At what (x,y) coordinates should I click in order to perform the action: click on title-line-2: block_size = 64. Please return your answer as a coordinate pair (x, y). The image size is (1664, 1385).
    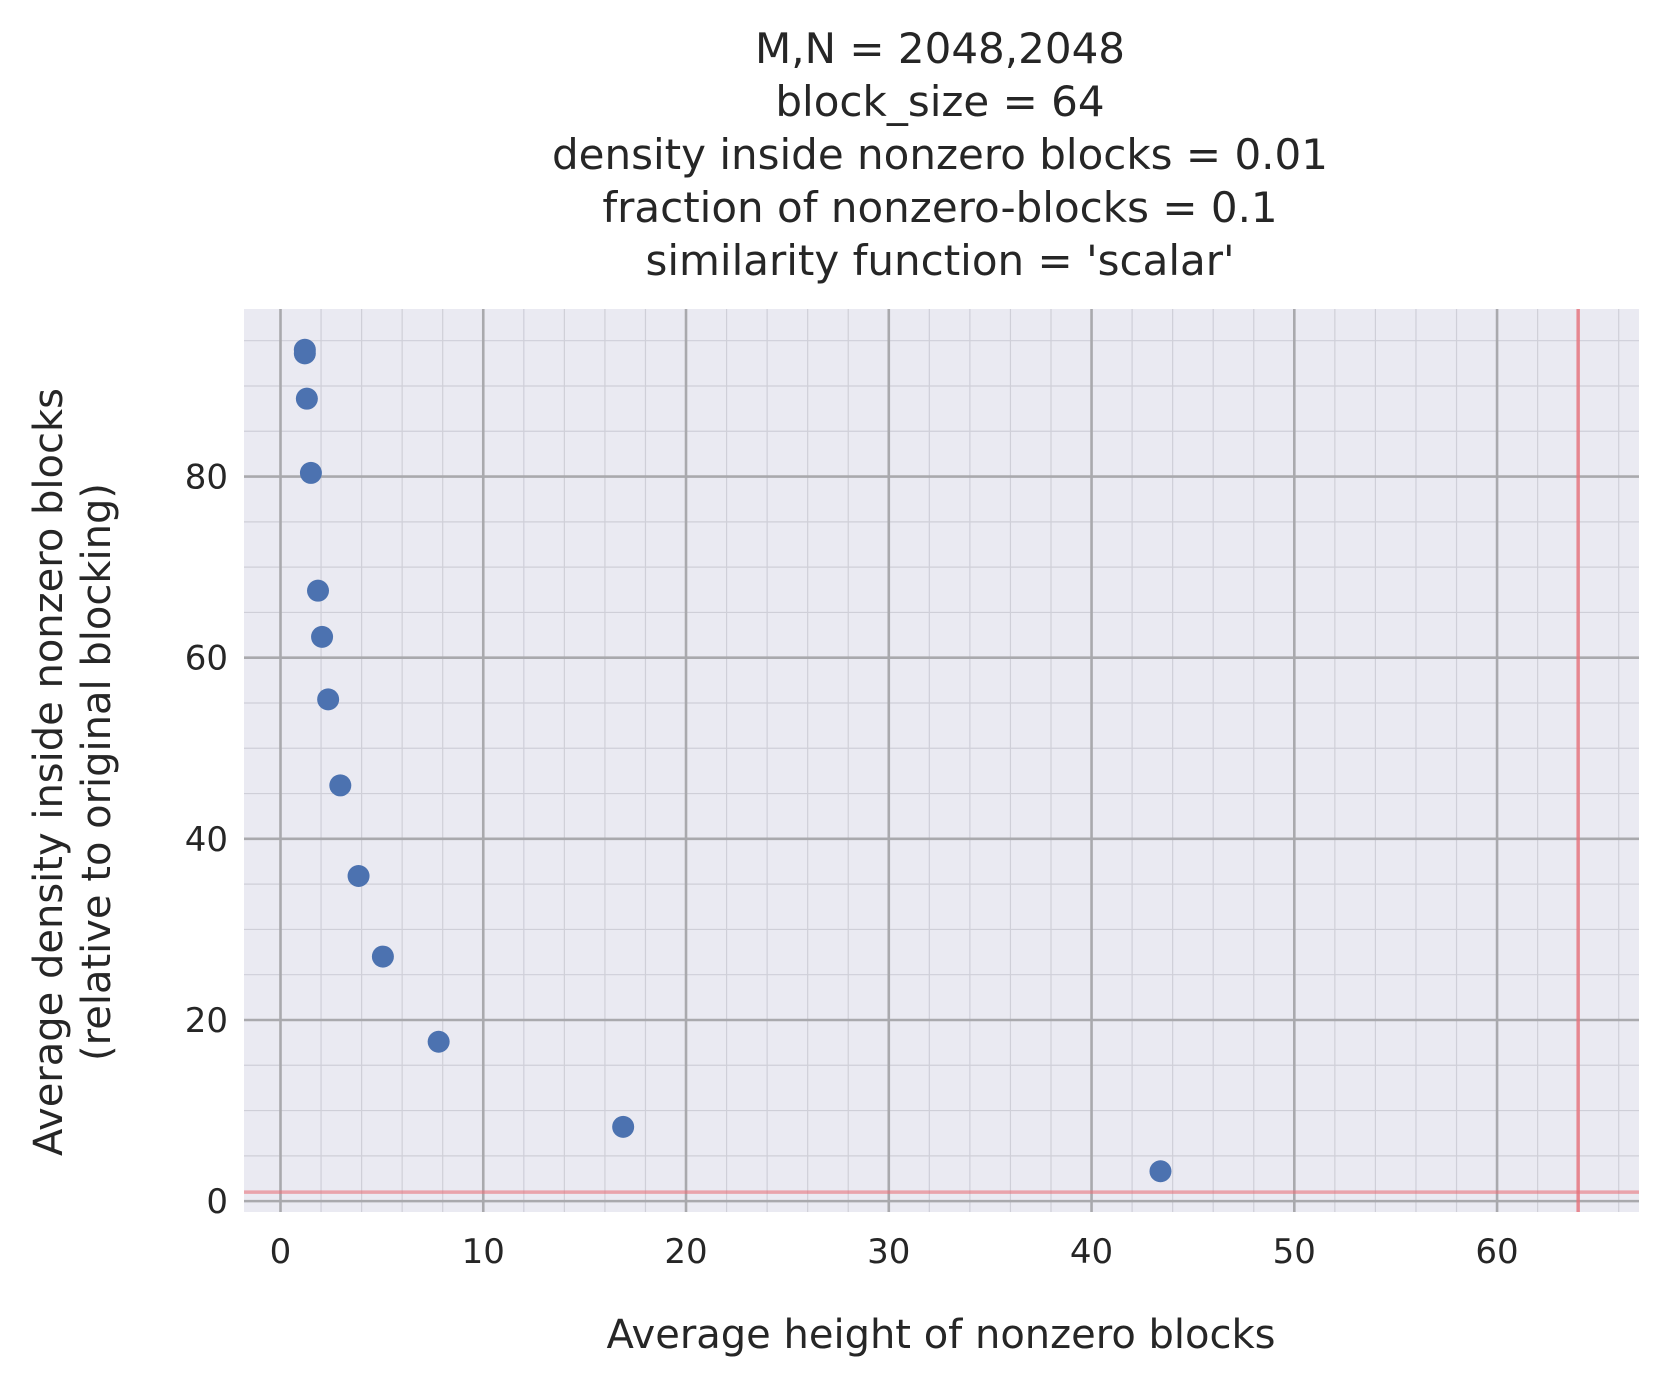
    Looking at the image, I should click on (939, 101).